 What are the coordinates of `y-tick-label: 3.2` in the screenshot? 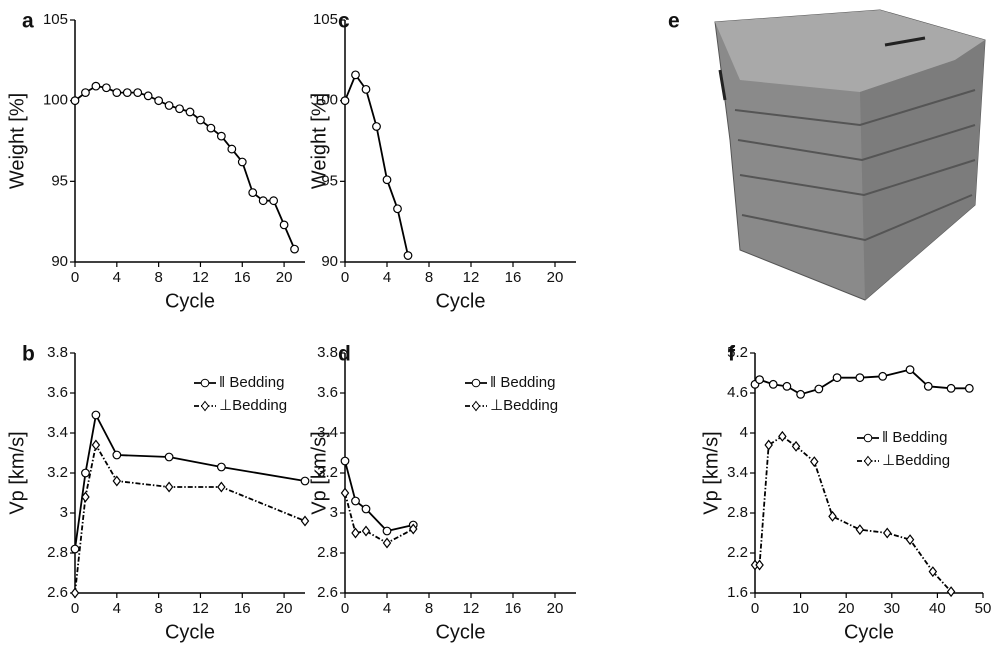 It's located at (327, 472).